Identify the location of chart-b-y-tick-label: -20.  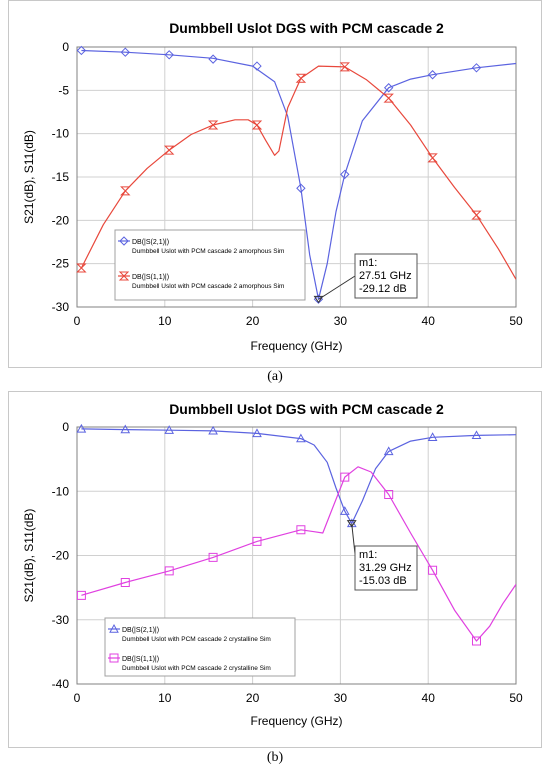
(61, 556).